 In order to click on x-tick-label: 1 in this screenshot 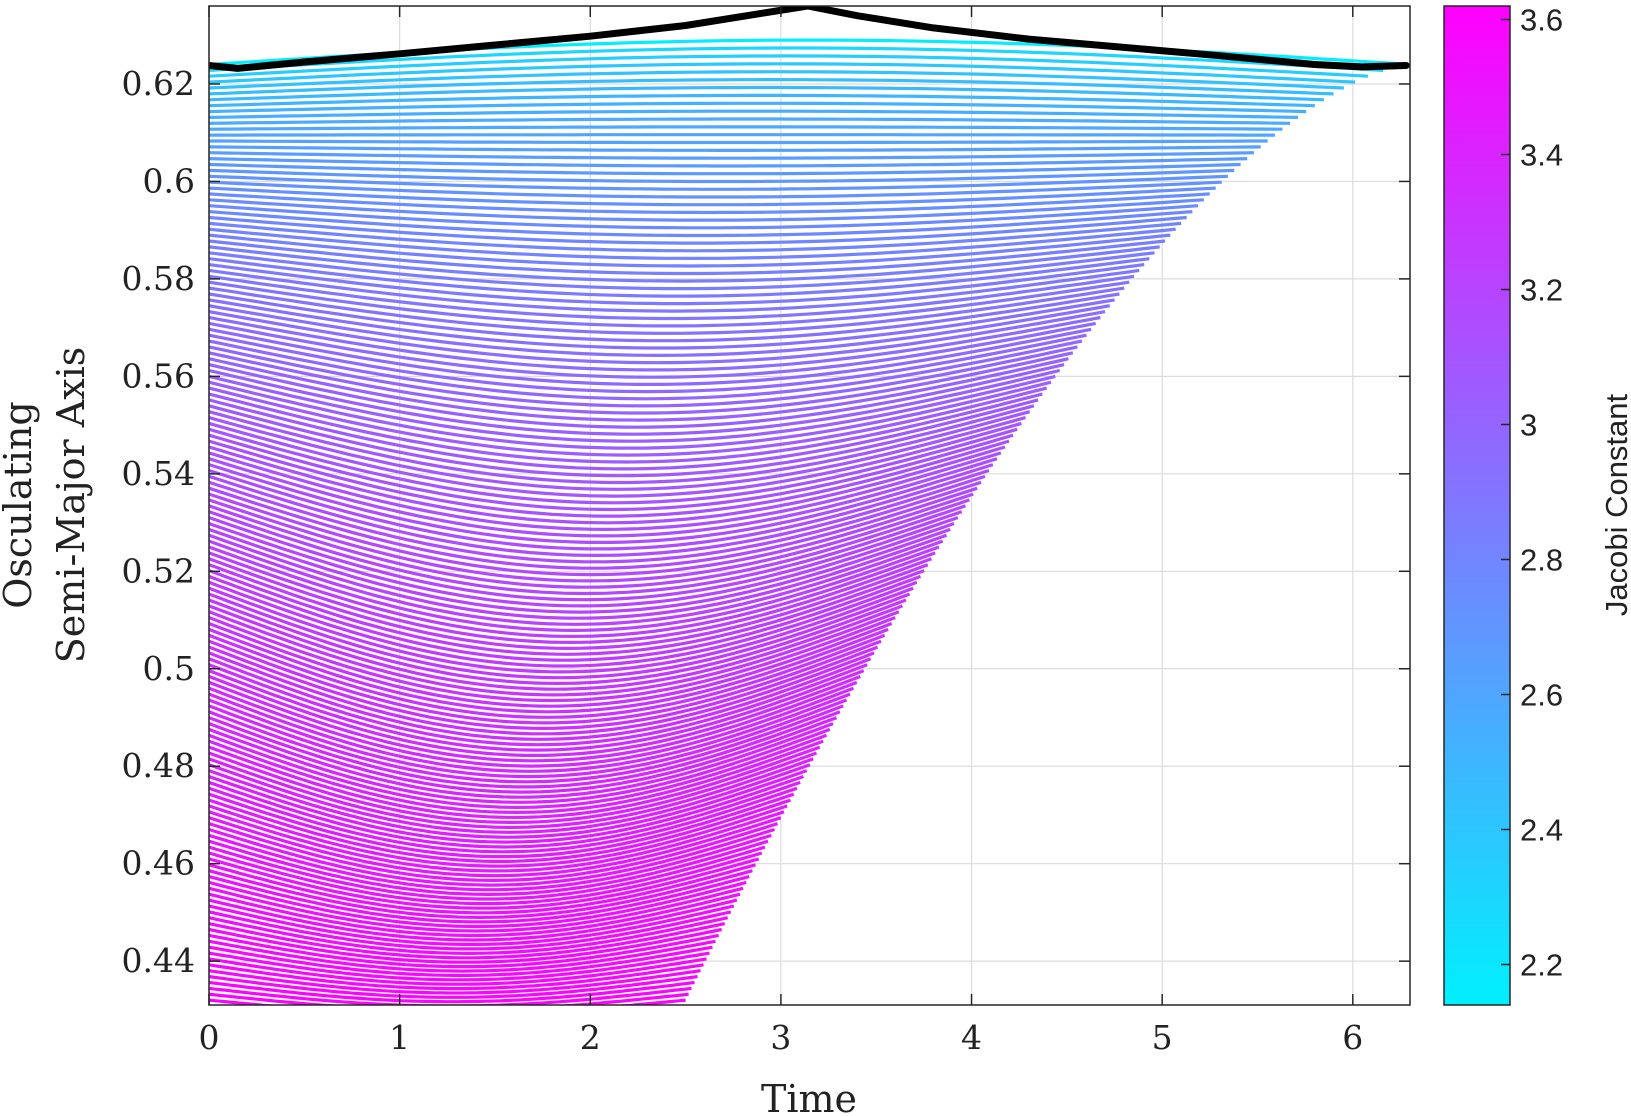, I will do `click(399, 1037)`.